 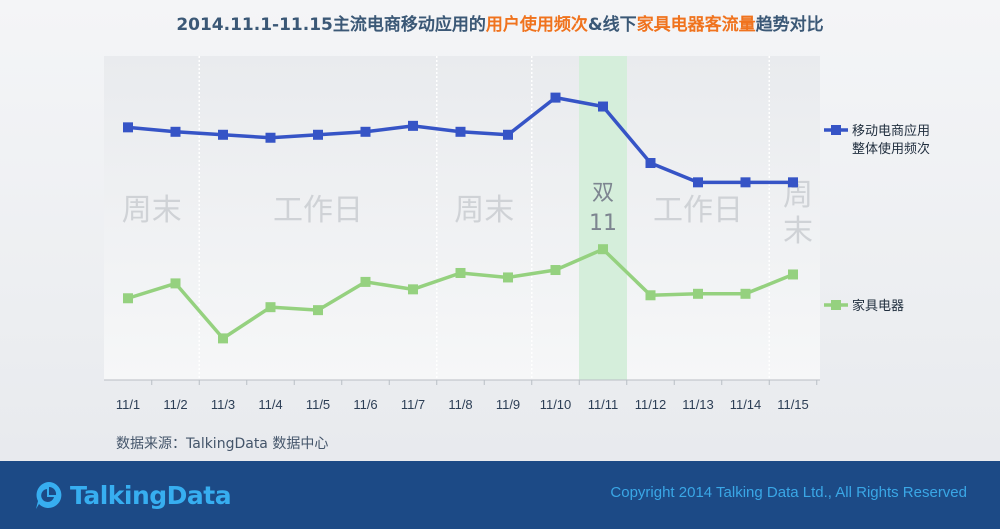 I want to click on title-part-1: 2014.11.1-11.15主流电商移动应用的, so click(x=331, y=25).